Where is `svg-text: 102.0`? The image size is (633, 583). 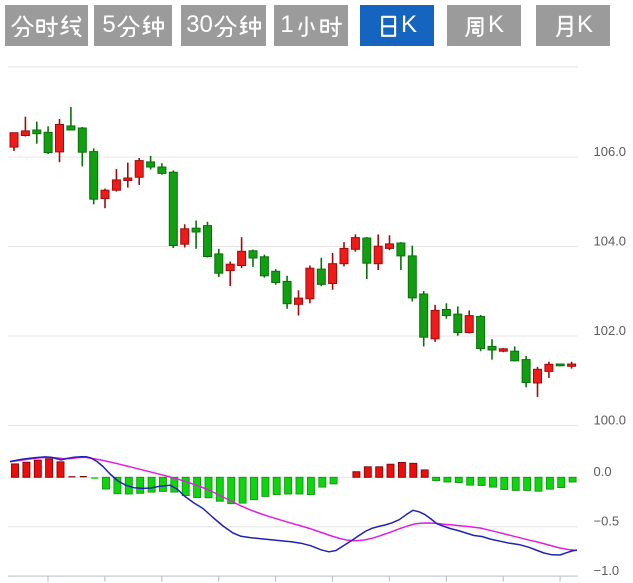
svg-text: 102.0 is located at coordinates (610, 330).